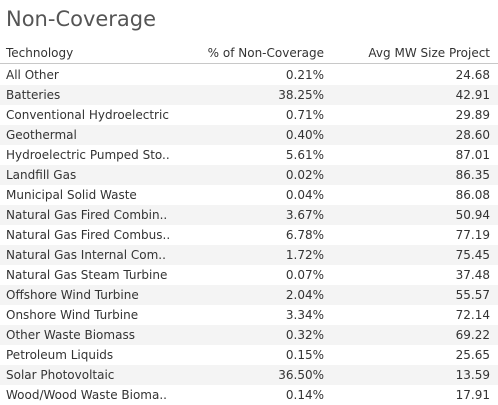 The height and width of the screenshot is (405, 498). What do you see at coordinates (265, 53) in the screenshot?
I see `column-header-pct-non-coverage: % of Non-Coverage` at bounding box center [265, 53].